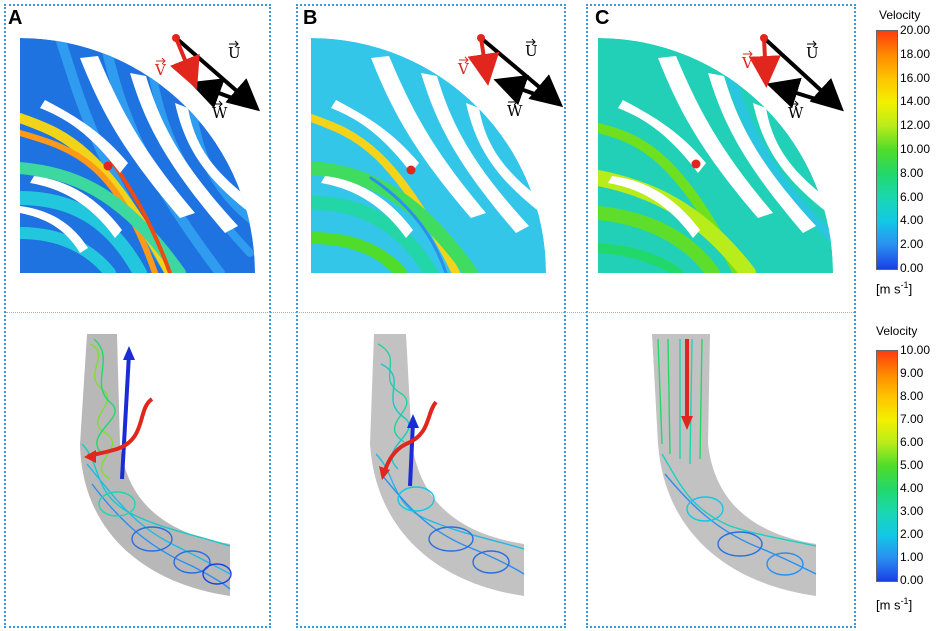  I want to click on elbow-streamlines-c, so click(734, 465).